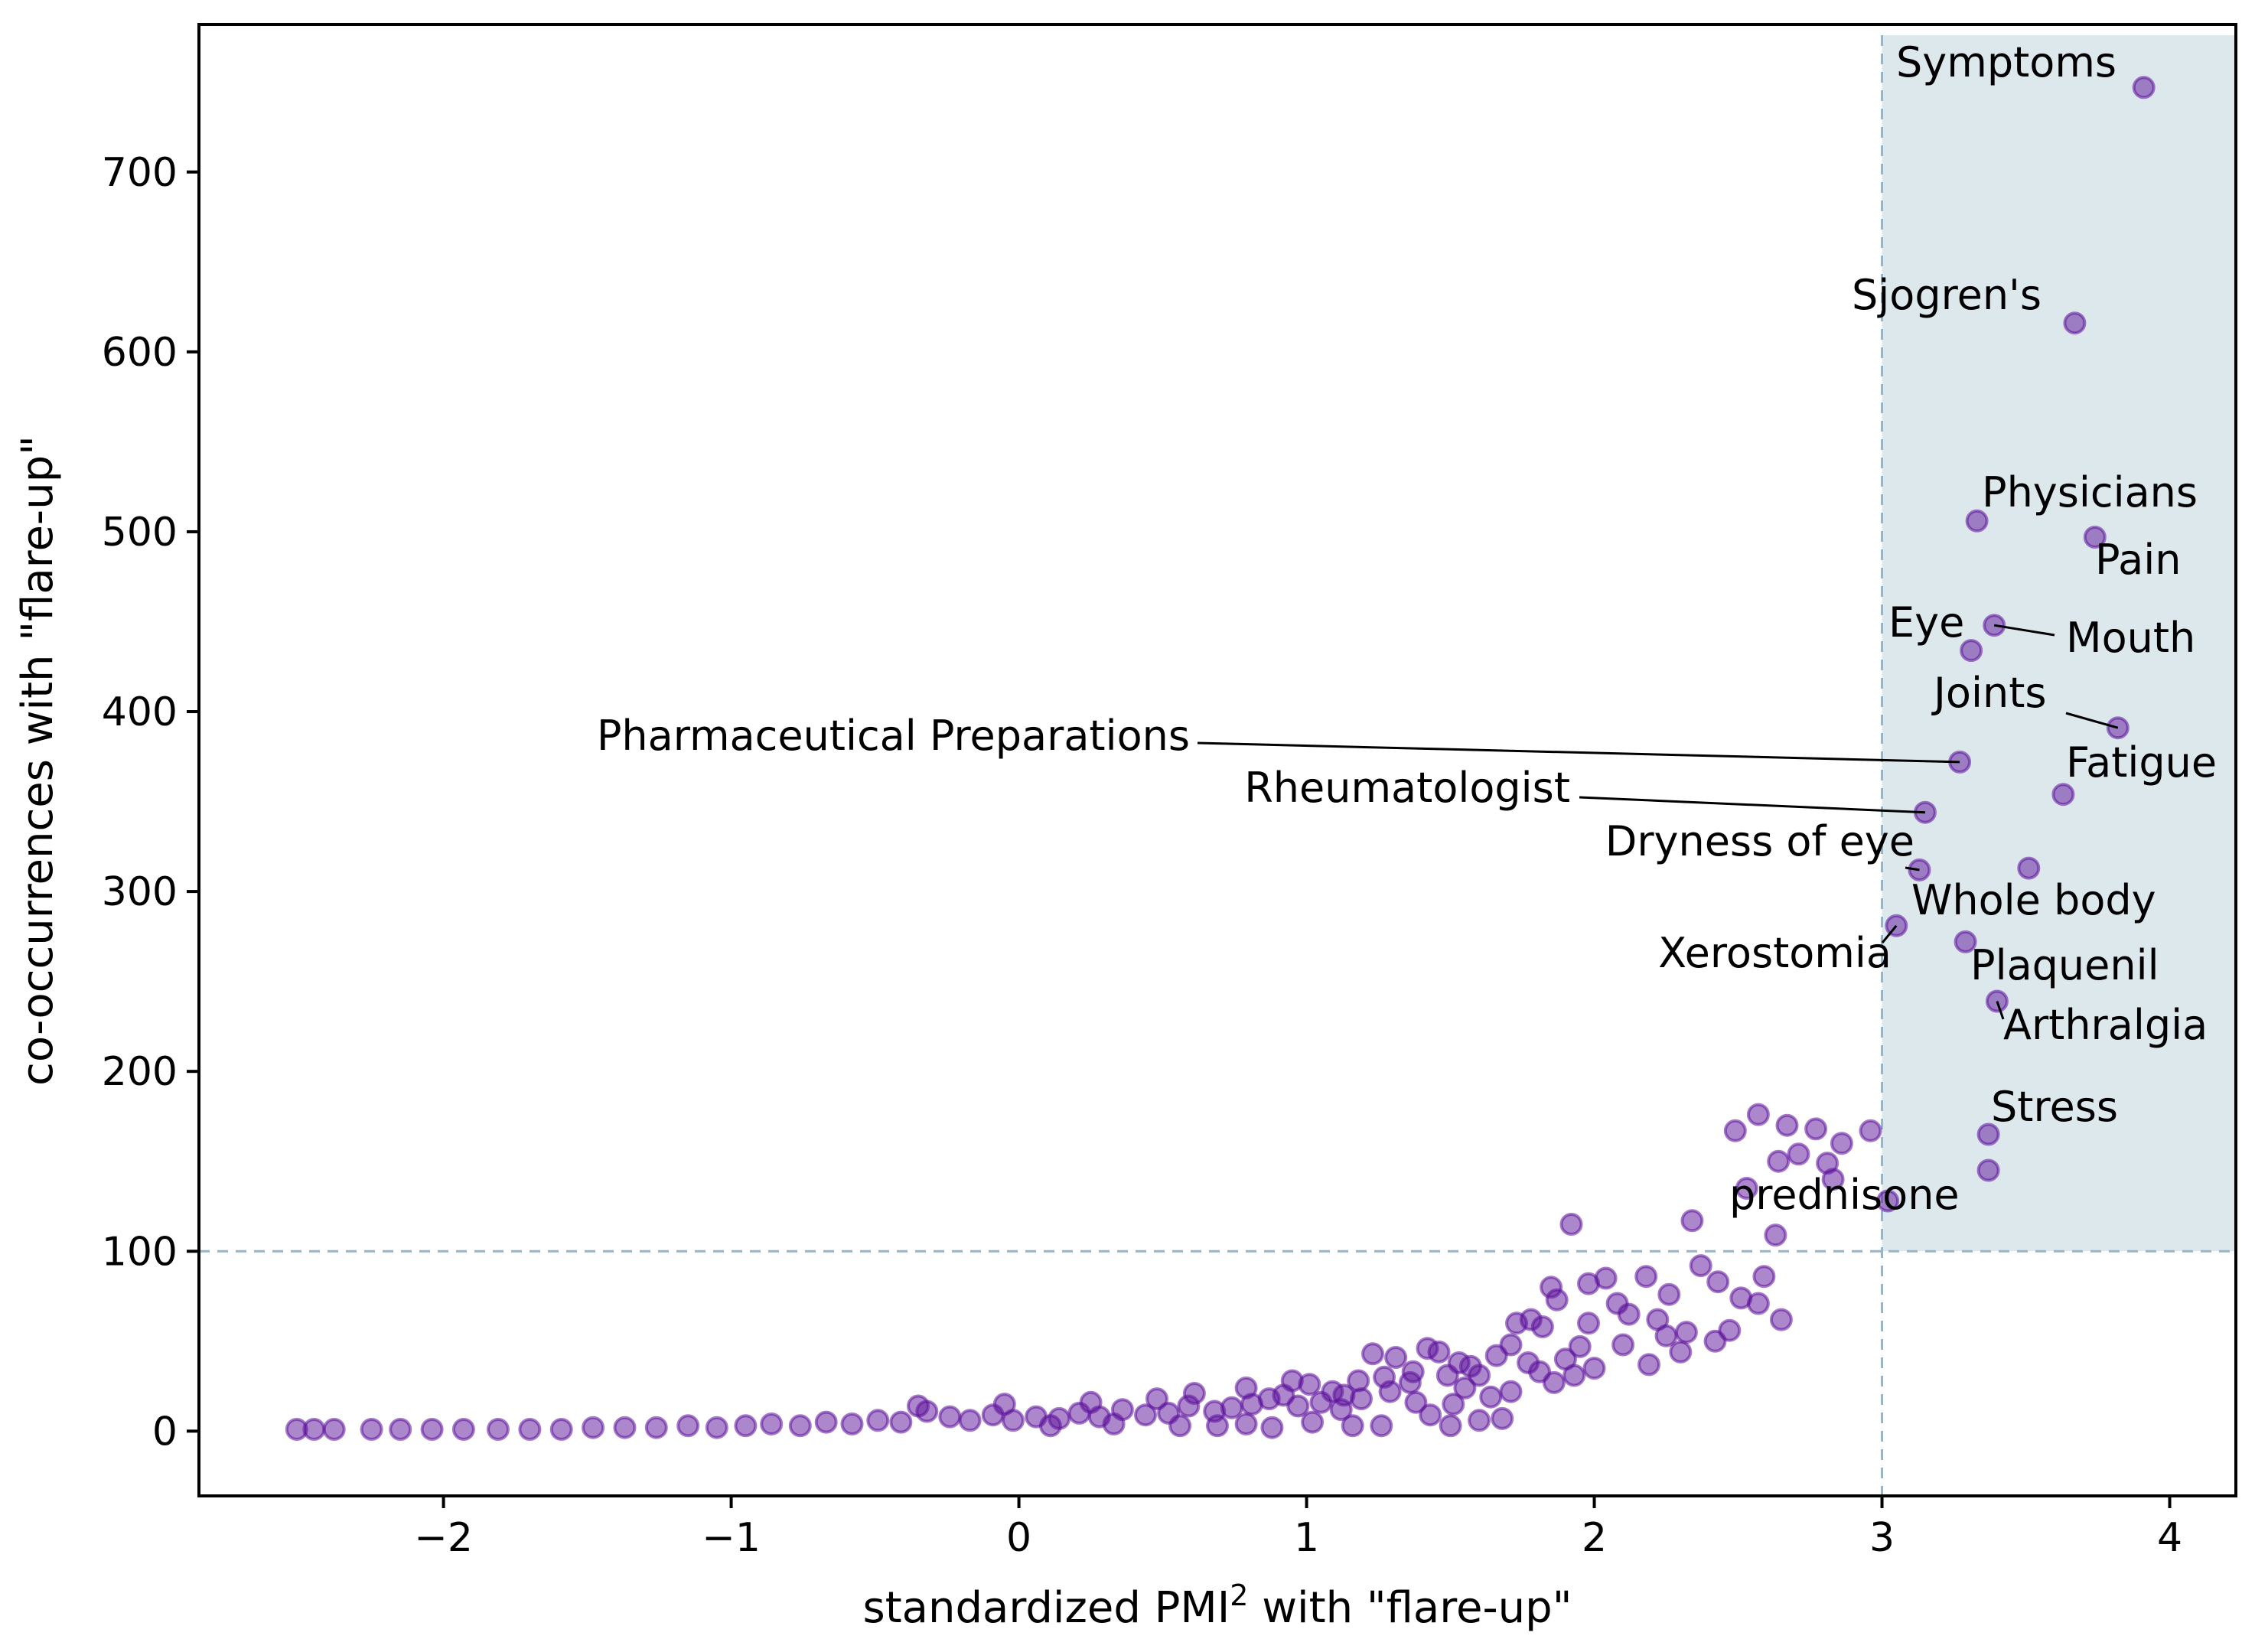  Describe the element at coordinates (1947, 295) in the screenshot. I see `point-label: Sjogren's` at that location.